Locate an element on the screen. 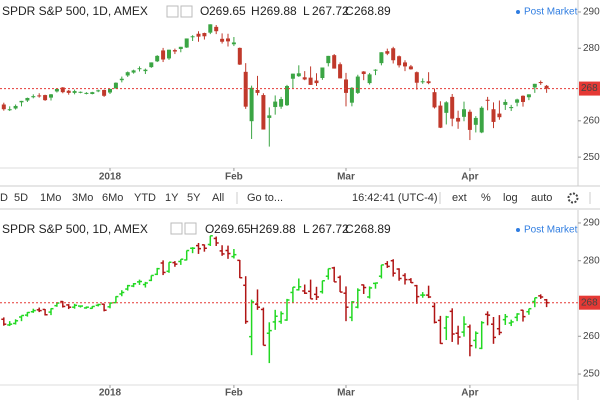  range-button: 5Y is located at coordinates (194, 198).